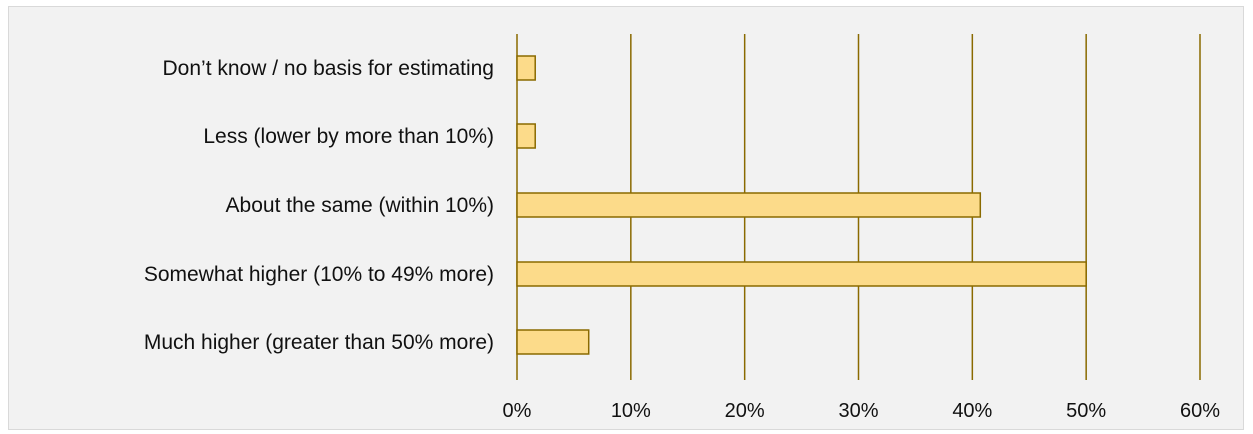  I want to click on x-axis-tick-labels: 0% 10% 20% 30% 40% 50% 60%, so click(862, 411).